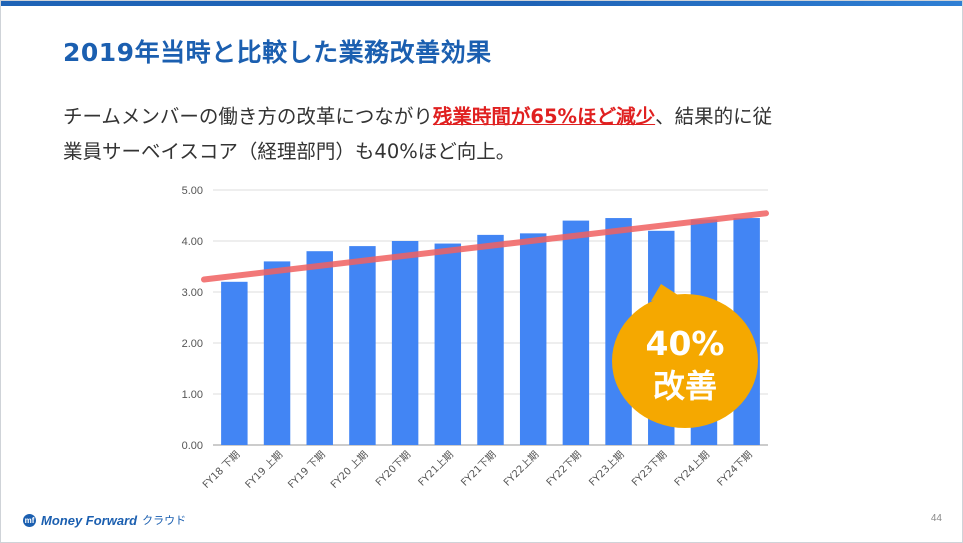 The width and height of the screenshot is (963, 543). I want to click on x-tick-label: FY24下期, so click(735, 469).